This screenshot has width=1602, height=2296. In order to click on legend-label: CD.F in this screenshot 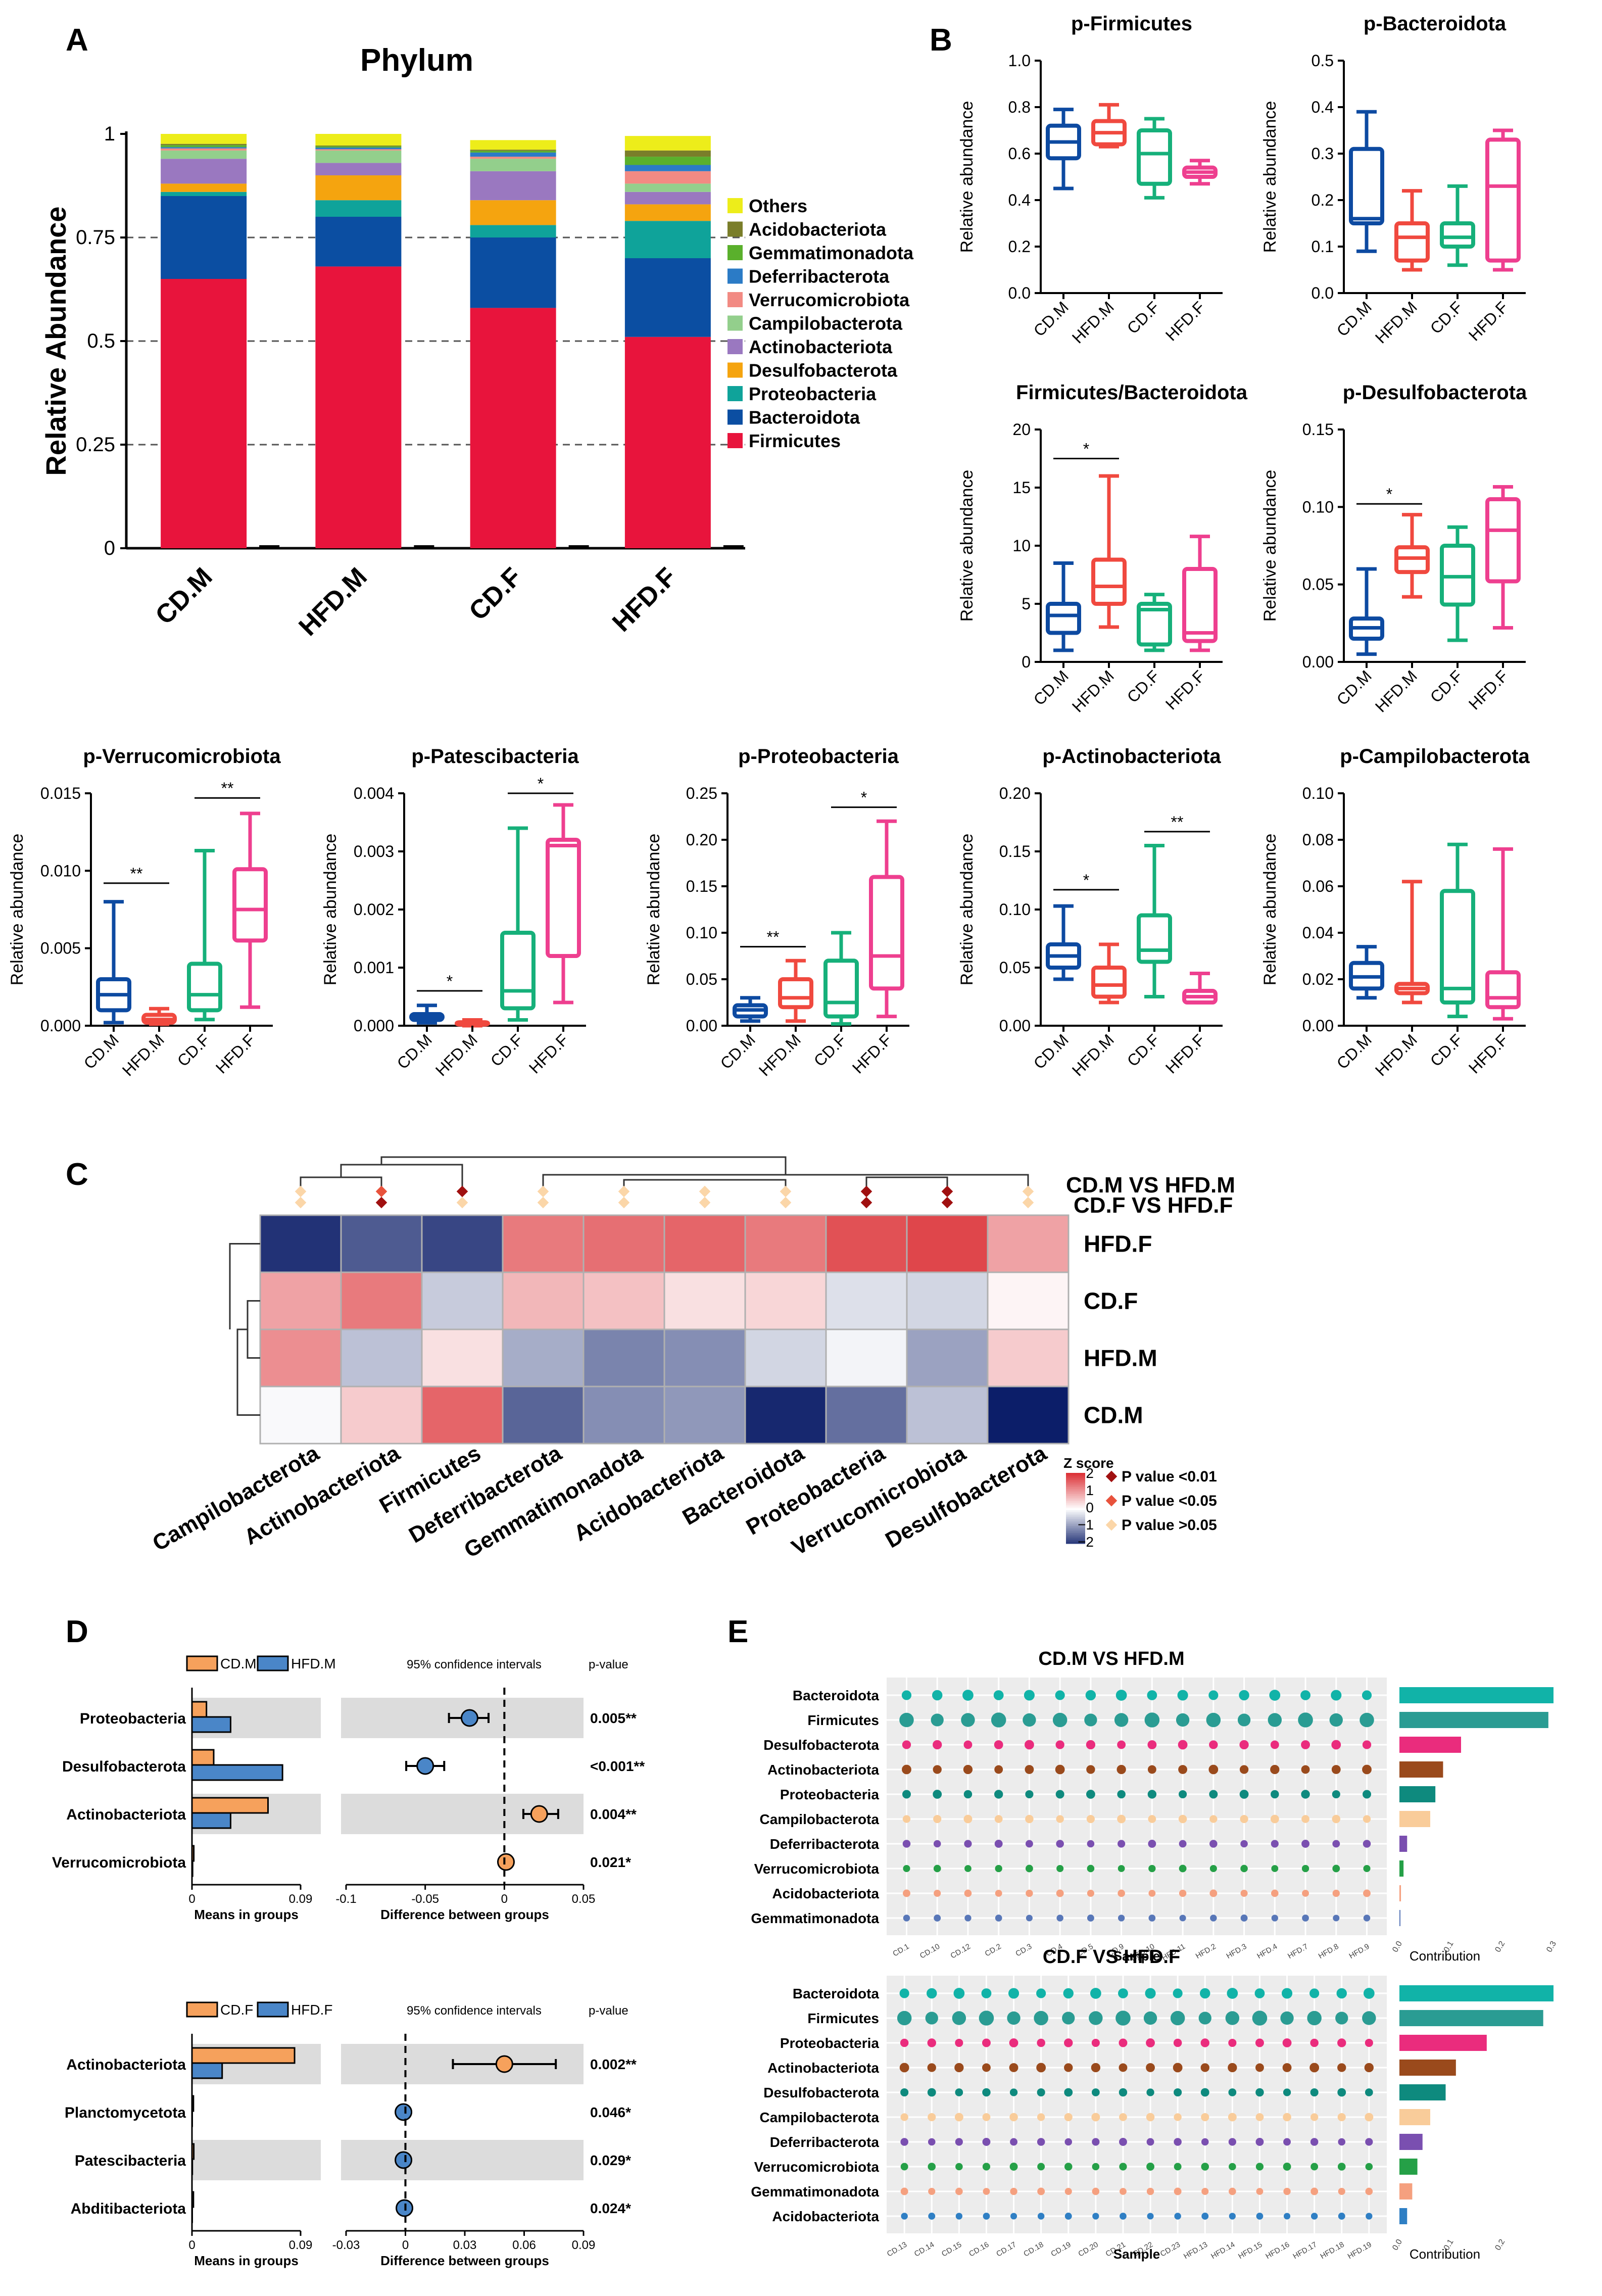, I will do `click(236, 2010)`.